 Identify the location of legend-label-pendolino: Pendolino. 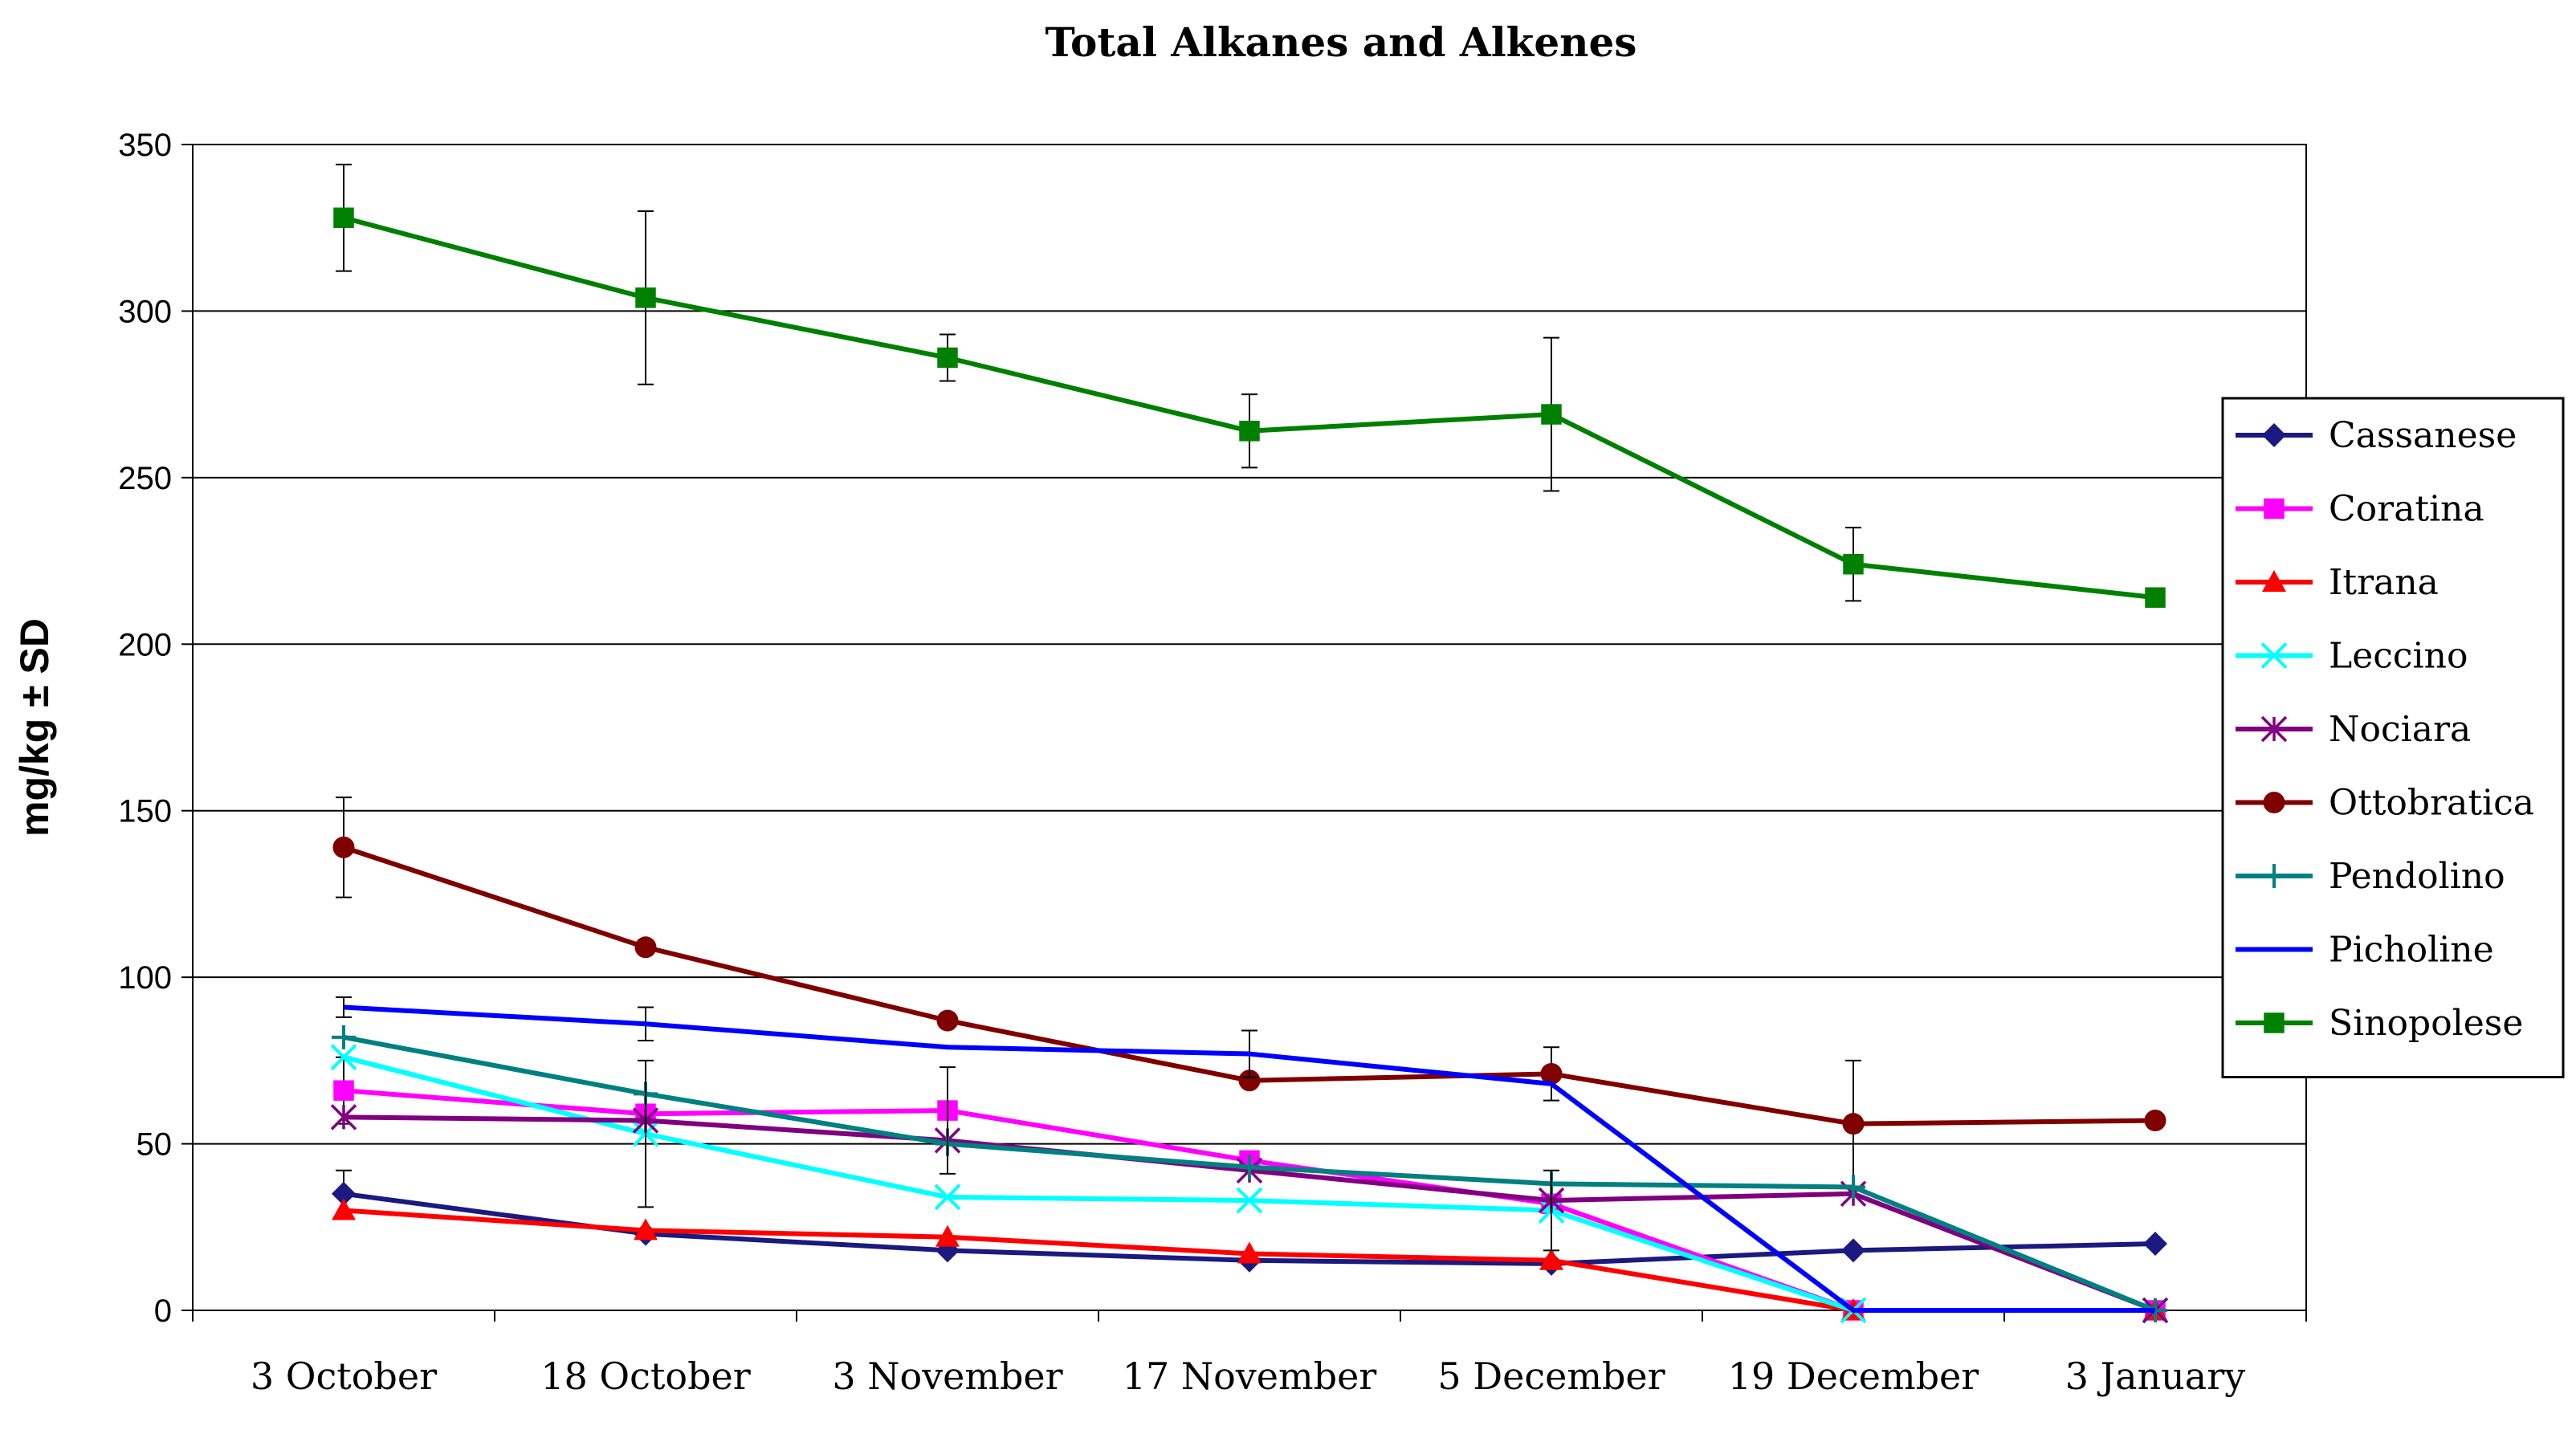
(2417, 876).